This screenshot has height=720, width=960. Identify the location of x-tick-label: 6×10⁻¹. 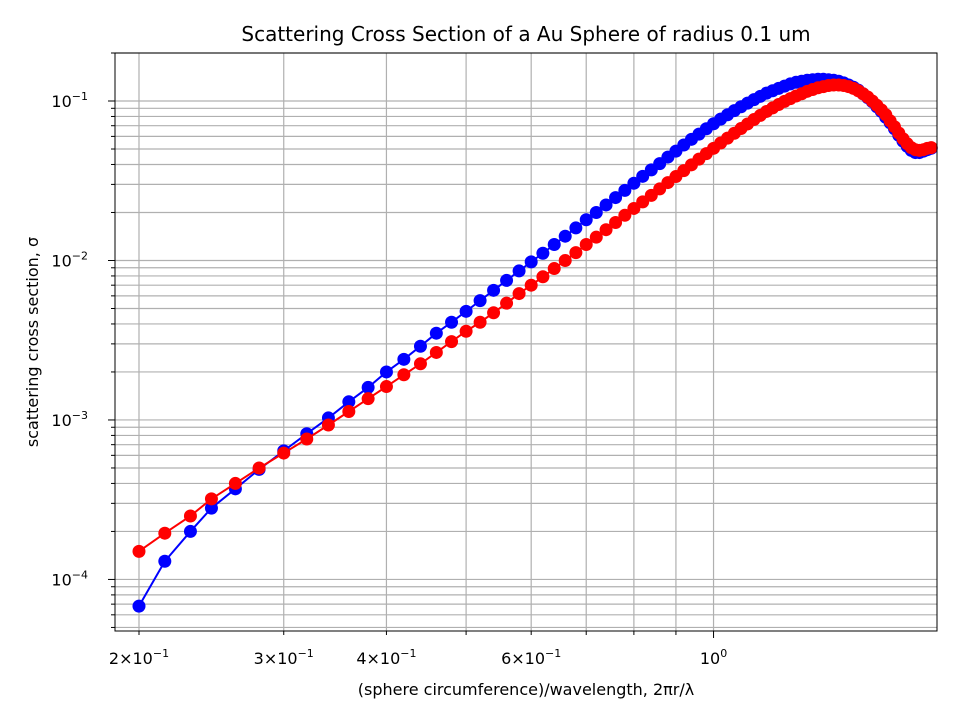
(531, 657).